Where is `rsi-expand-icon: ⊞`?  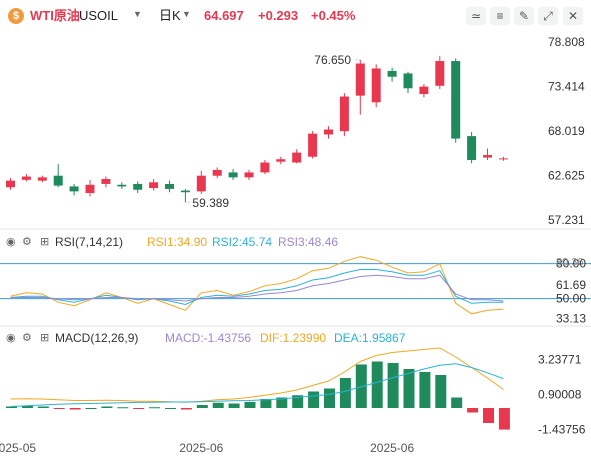 rsi-expand-icon: ⊞ is located at coordinates (45, 242).